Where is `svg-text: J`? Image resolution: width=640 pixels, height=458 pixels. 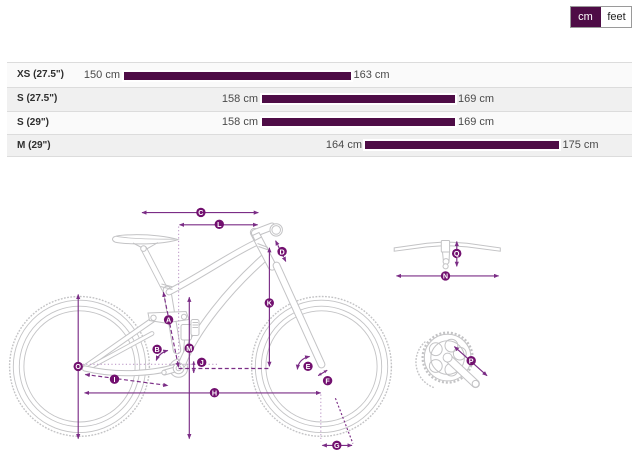 svg-text: J is located at coordinates (202, 362).